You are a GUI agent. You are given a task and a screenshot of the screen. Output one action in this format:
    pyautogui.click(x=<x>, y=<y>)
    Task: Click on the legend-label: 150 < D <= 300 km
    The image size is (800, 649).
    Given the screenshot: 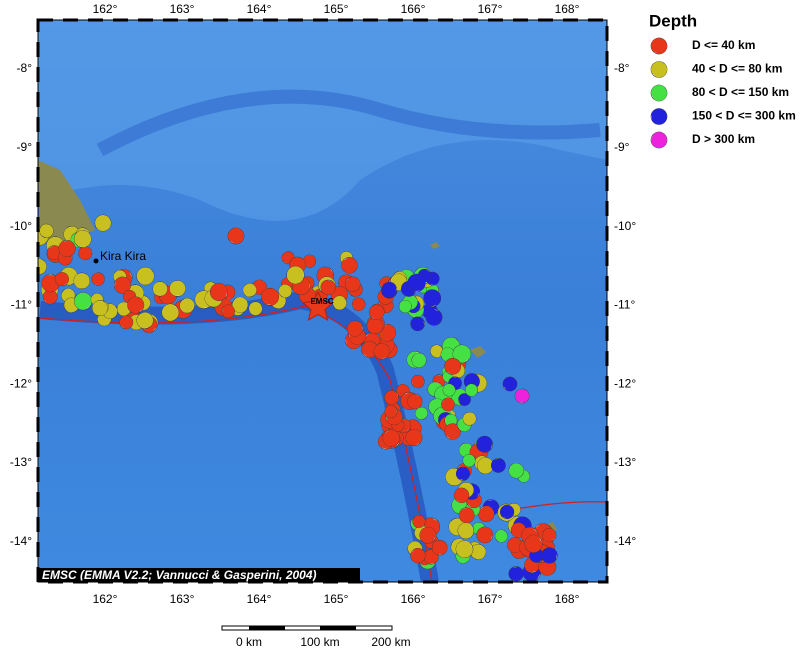 What is the action you would take?
    pyautogui.click(x=744, y=116)
    